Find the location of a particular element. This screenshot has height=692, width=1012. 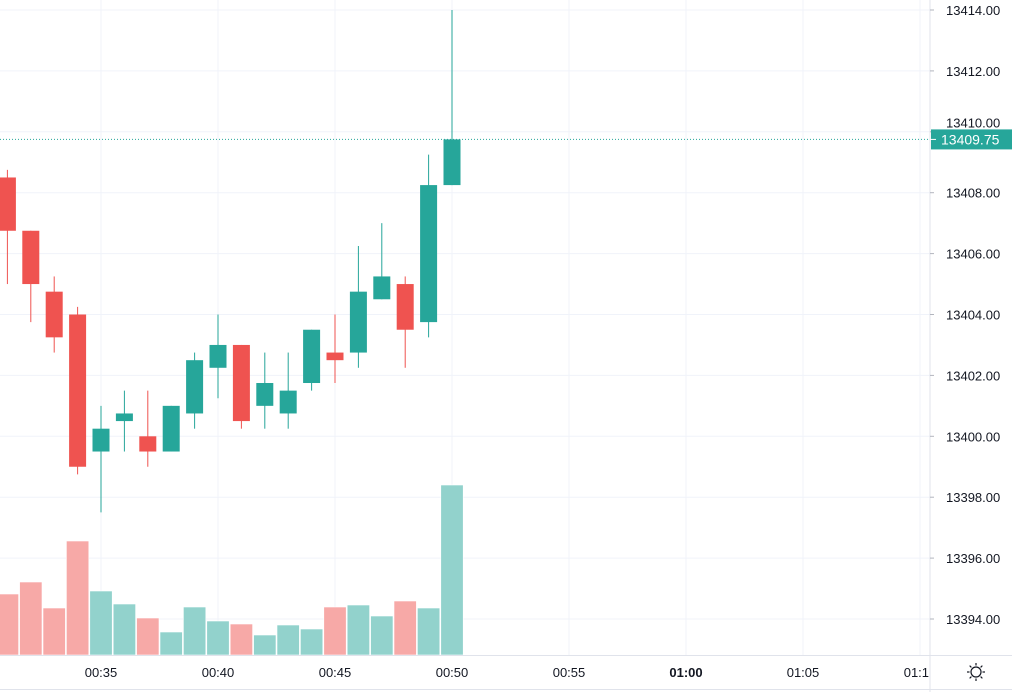

time-tick-label: 01:05 is located at coordinates (803, 672).